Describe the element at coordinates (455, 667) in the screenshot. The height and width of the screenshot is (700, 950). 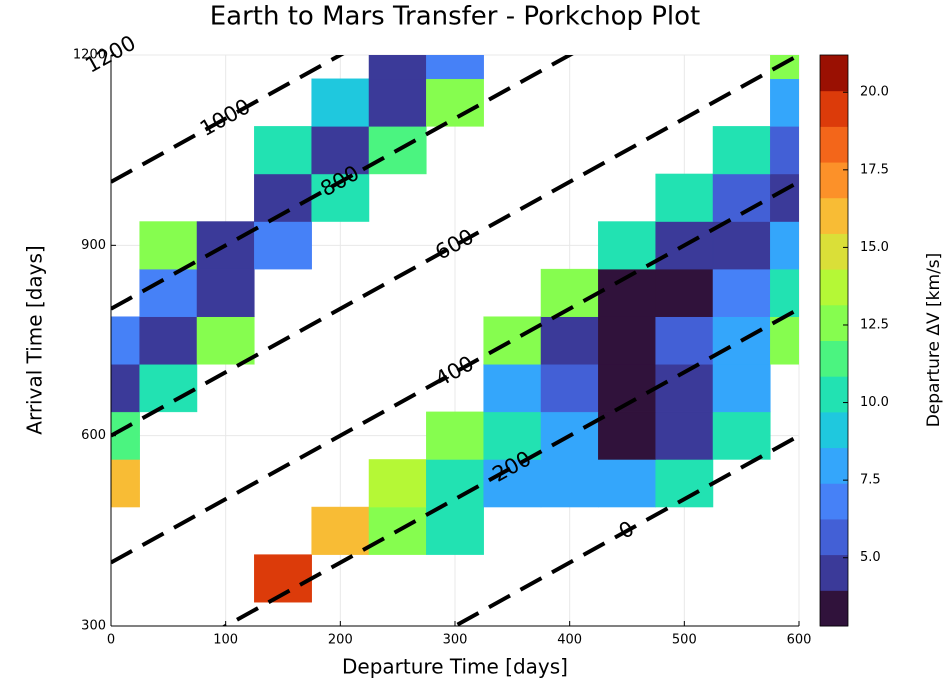
I see `x-axis-label: Departure Time [days]` at that location.